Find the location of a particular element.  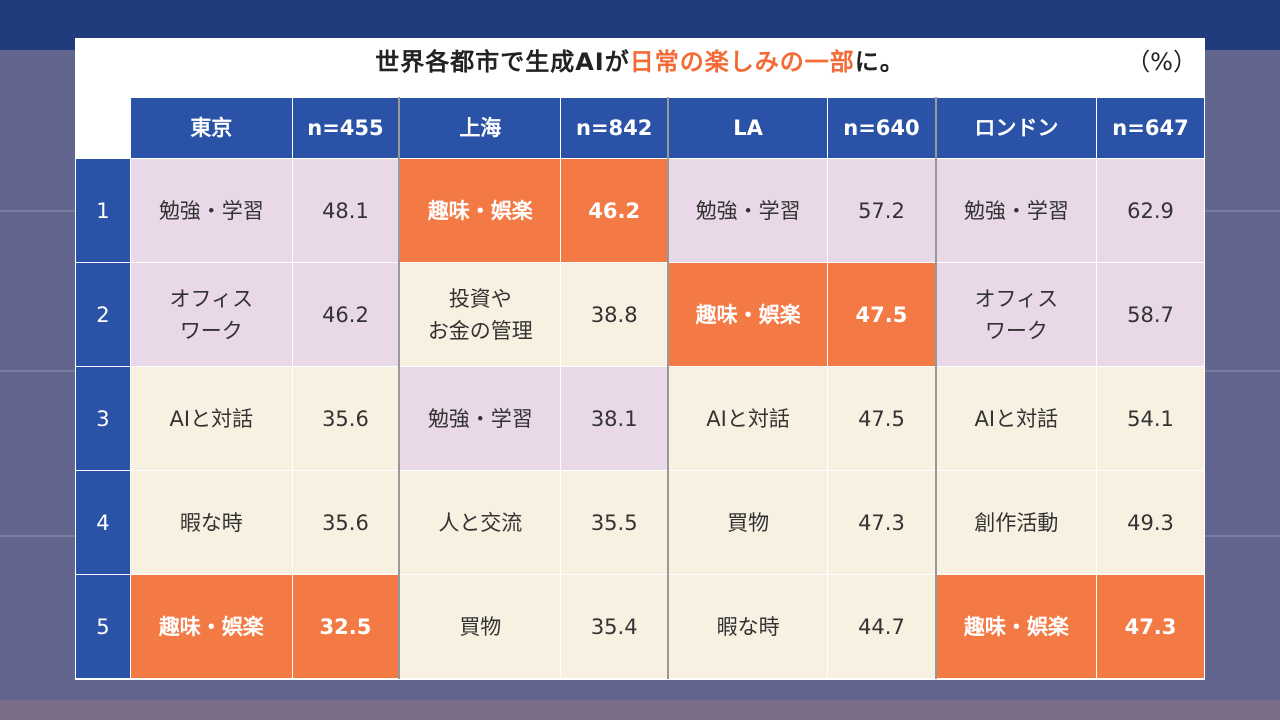

rank-cell: 3 is located at coordinates (103, 418).